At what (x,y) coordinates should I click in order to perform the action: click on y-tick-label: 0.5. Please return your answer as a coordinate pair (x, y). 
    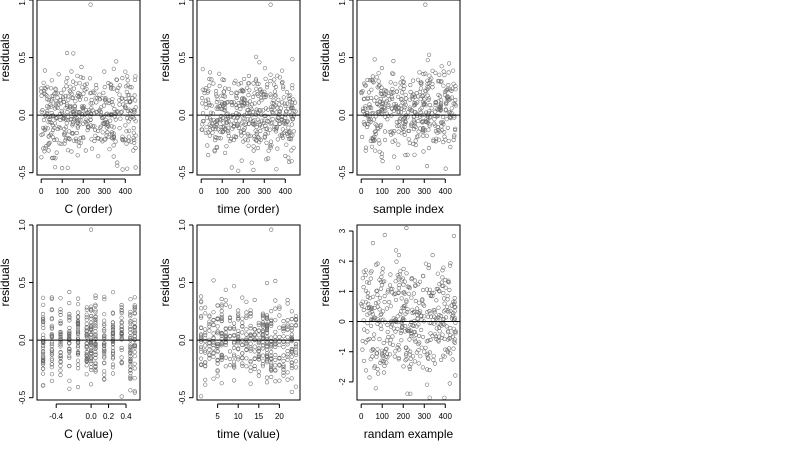
    Looking at the image, I should click on (342, 57).